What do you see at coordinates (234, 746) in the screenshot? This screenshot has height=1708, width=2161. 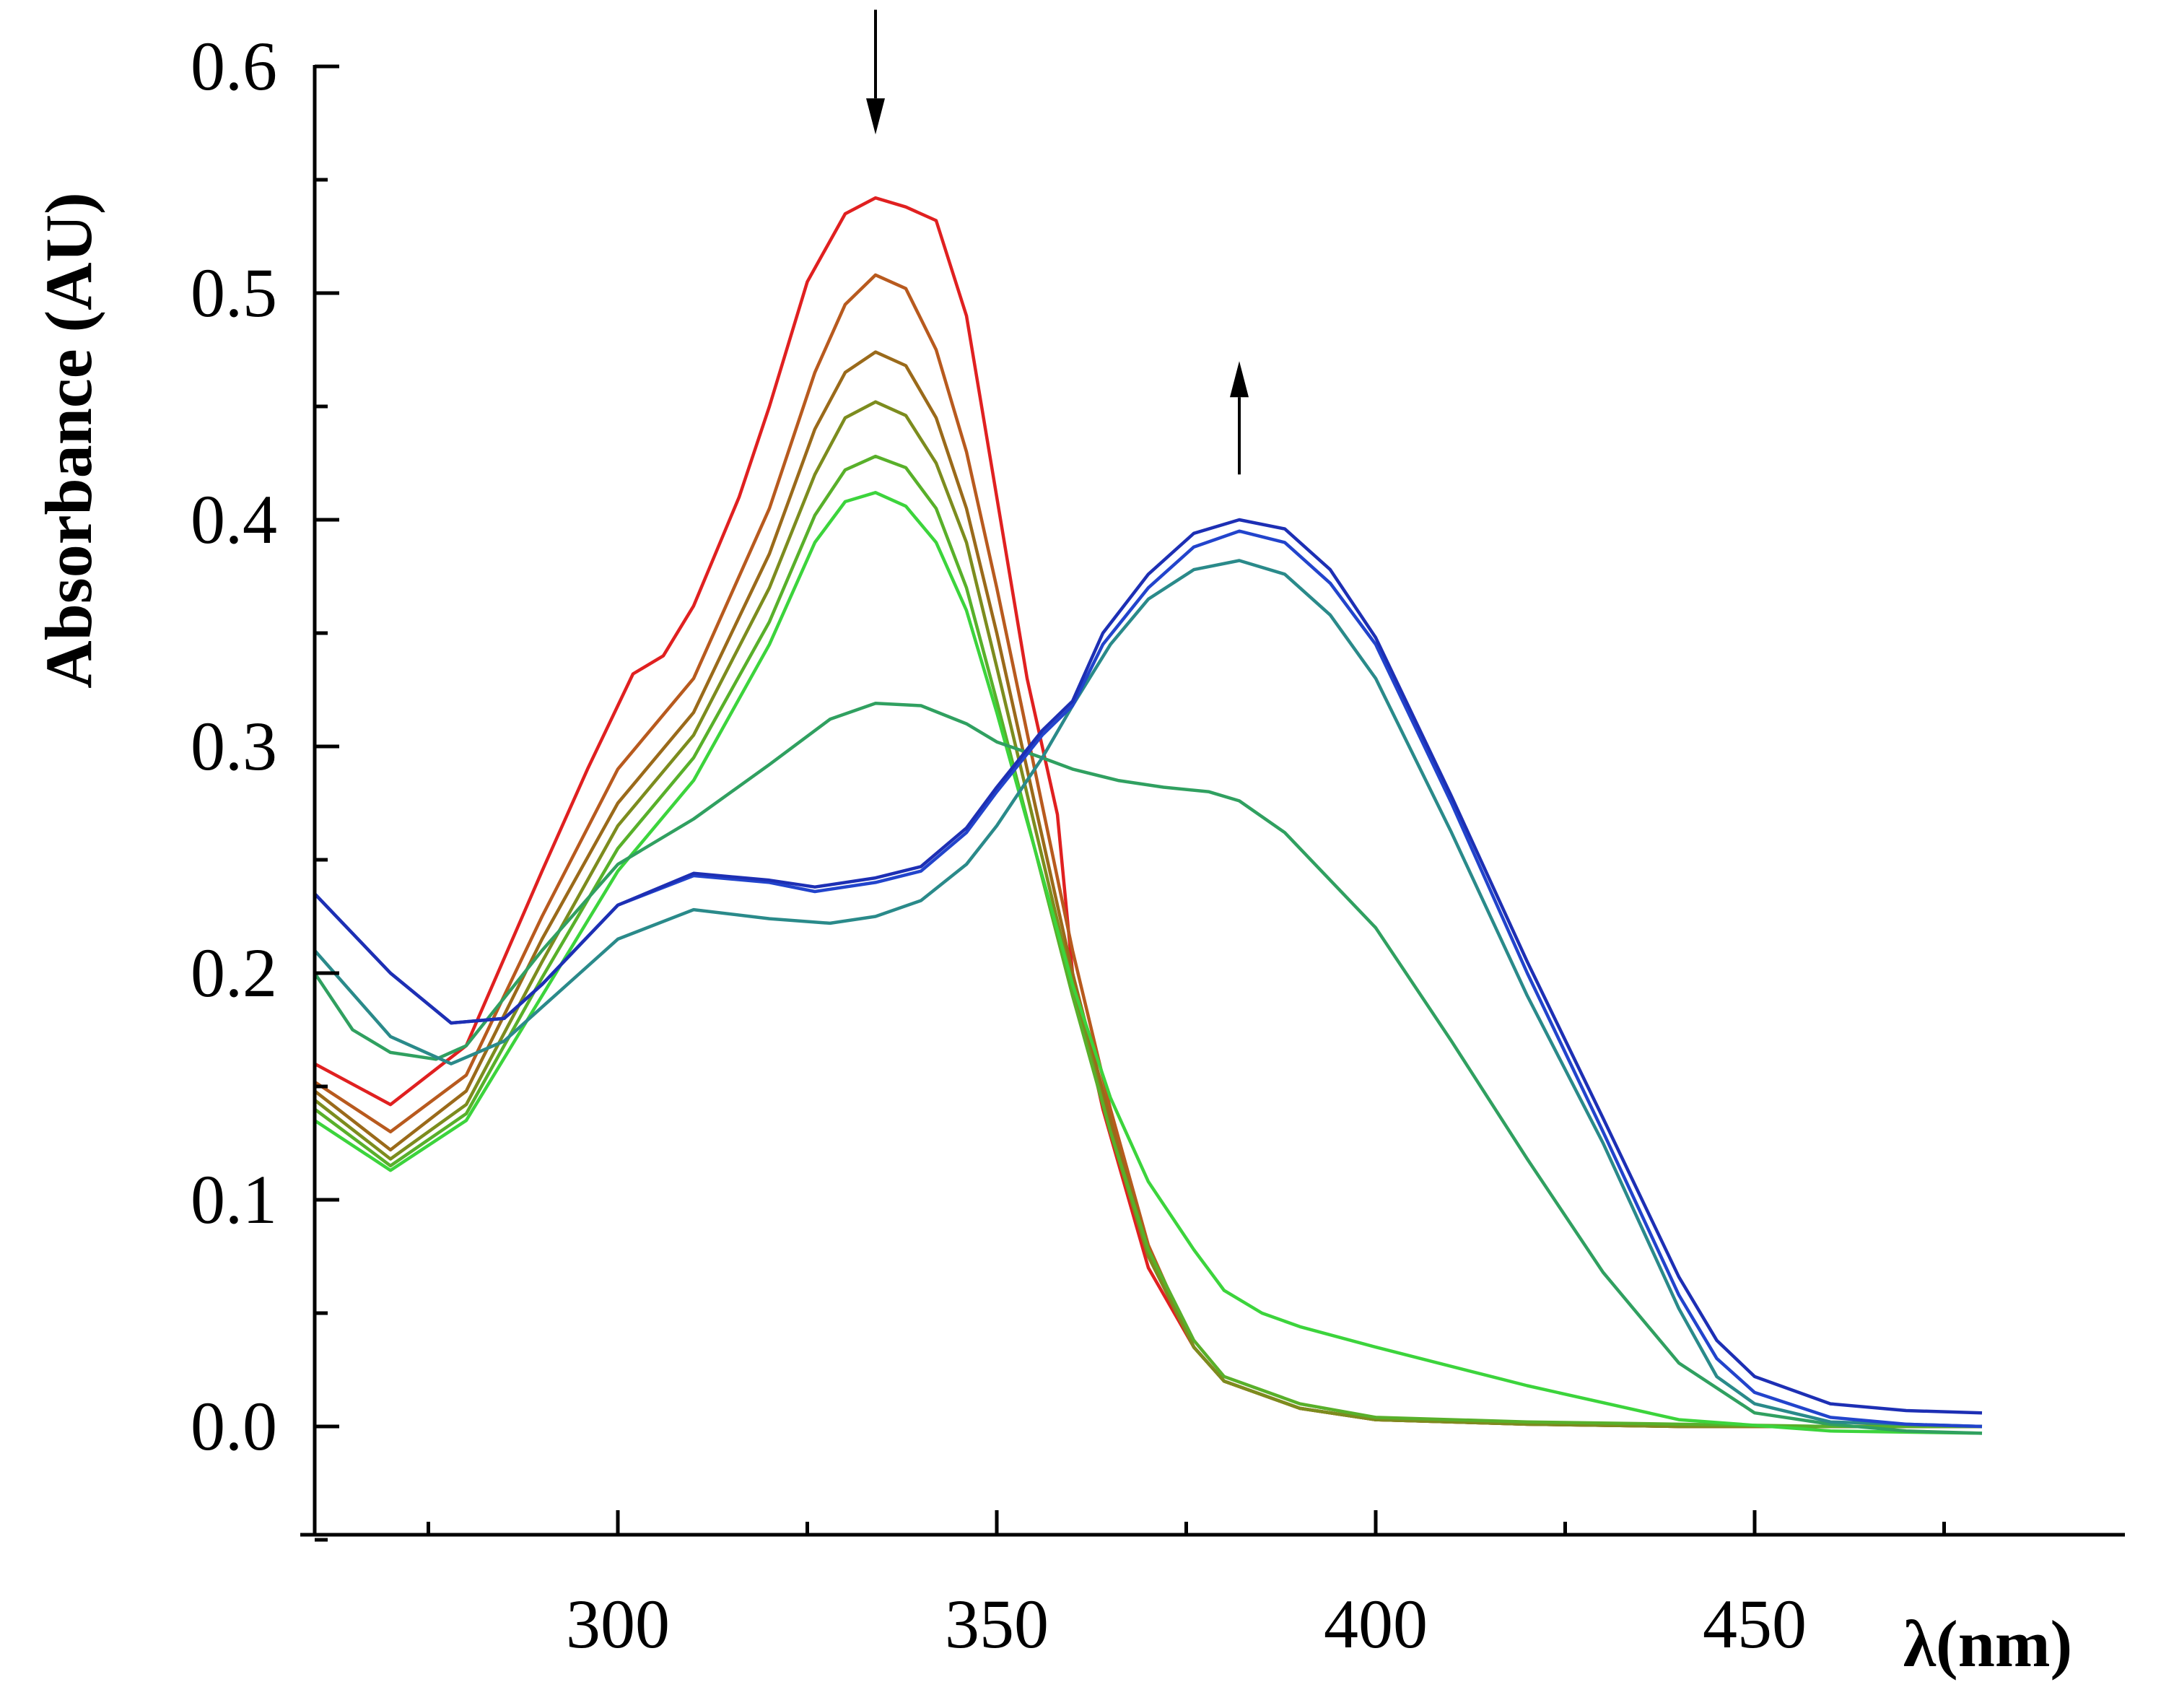 I see `y-tick-label: 0.3` at bounding box center [234, 746].